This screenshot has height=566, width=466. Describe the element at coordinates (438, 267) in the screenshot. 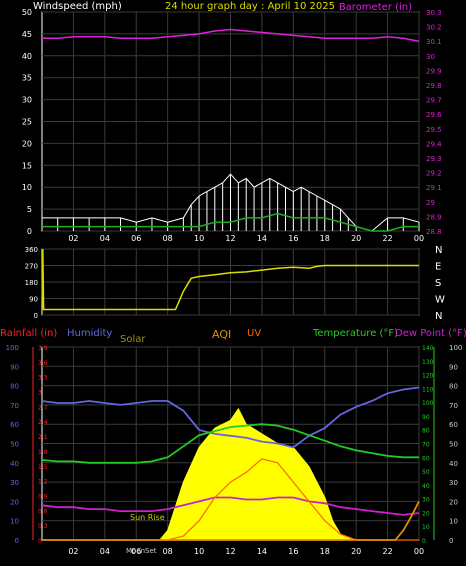

I see `compass-label: E` at that location.